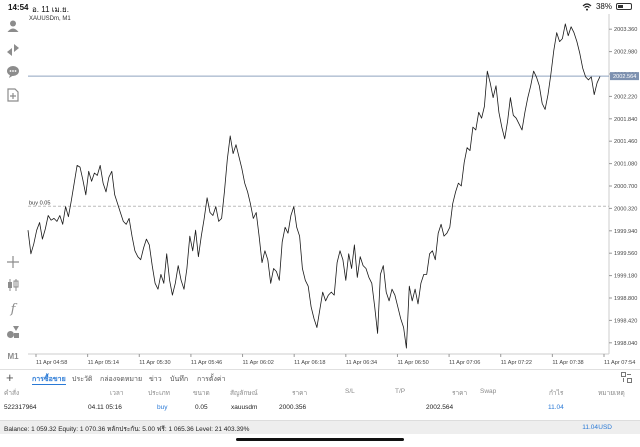 This screenshot has height=447, width=640. What do you see at coordinates (625, 30) in the screenshot?
I see `y-tick-label: 2003.360` at bounding box center [625, 30].